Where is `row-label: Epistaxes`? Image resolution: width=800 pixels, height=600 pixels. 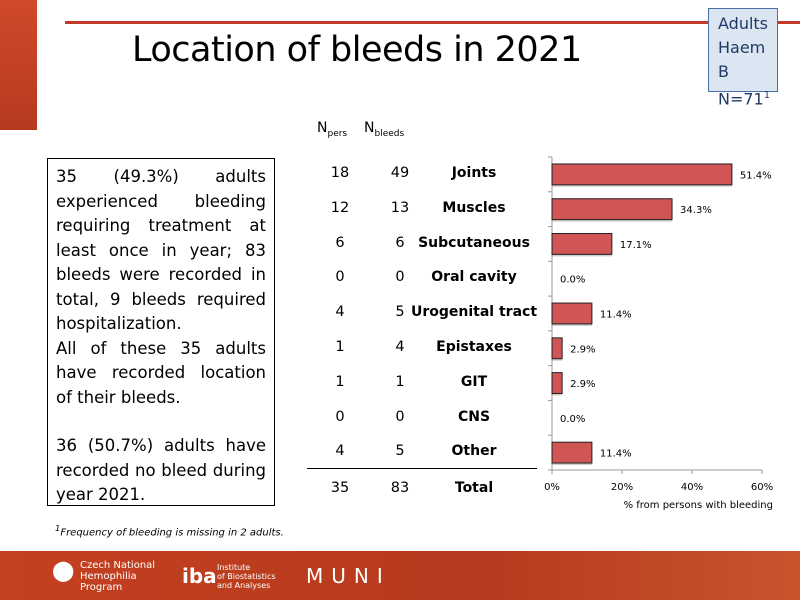 row-label: Epistaxes is located at coordinates (474, 347).